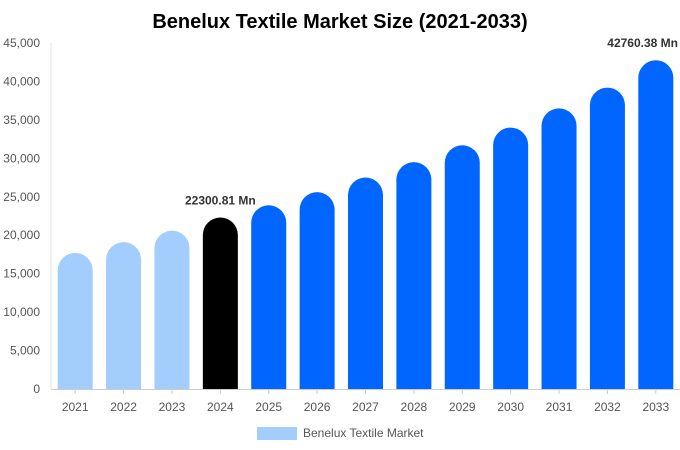  I want to click on x-tick-label: 2029, so click(462, 407).